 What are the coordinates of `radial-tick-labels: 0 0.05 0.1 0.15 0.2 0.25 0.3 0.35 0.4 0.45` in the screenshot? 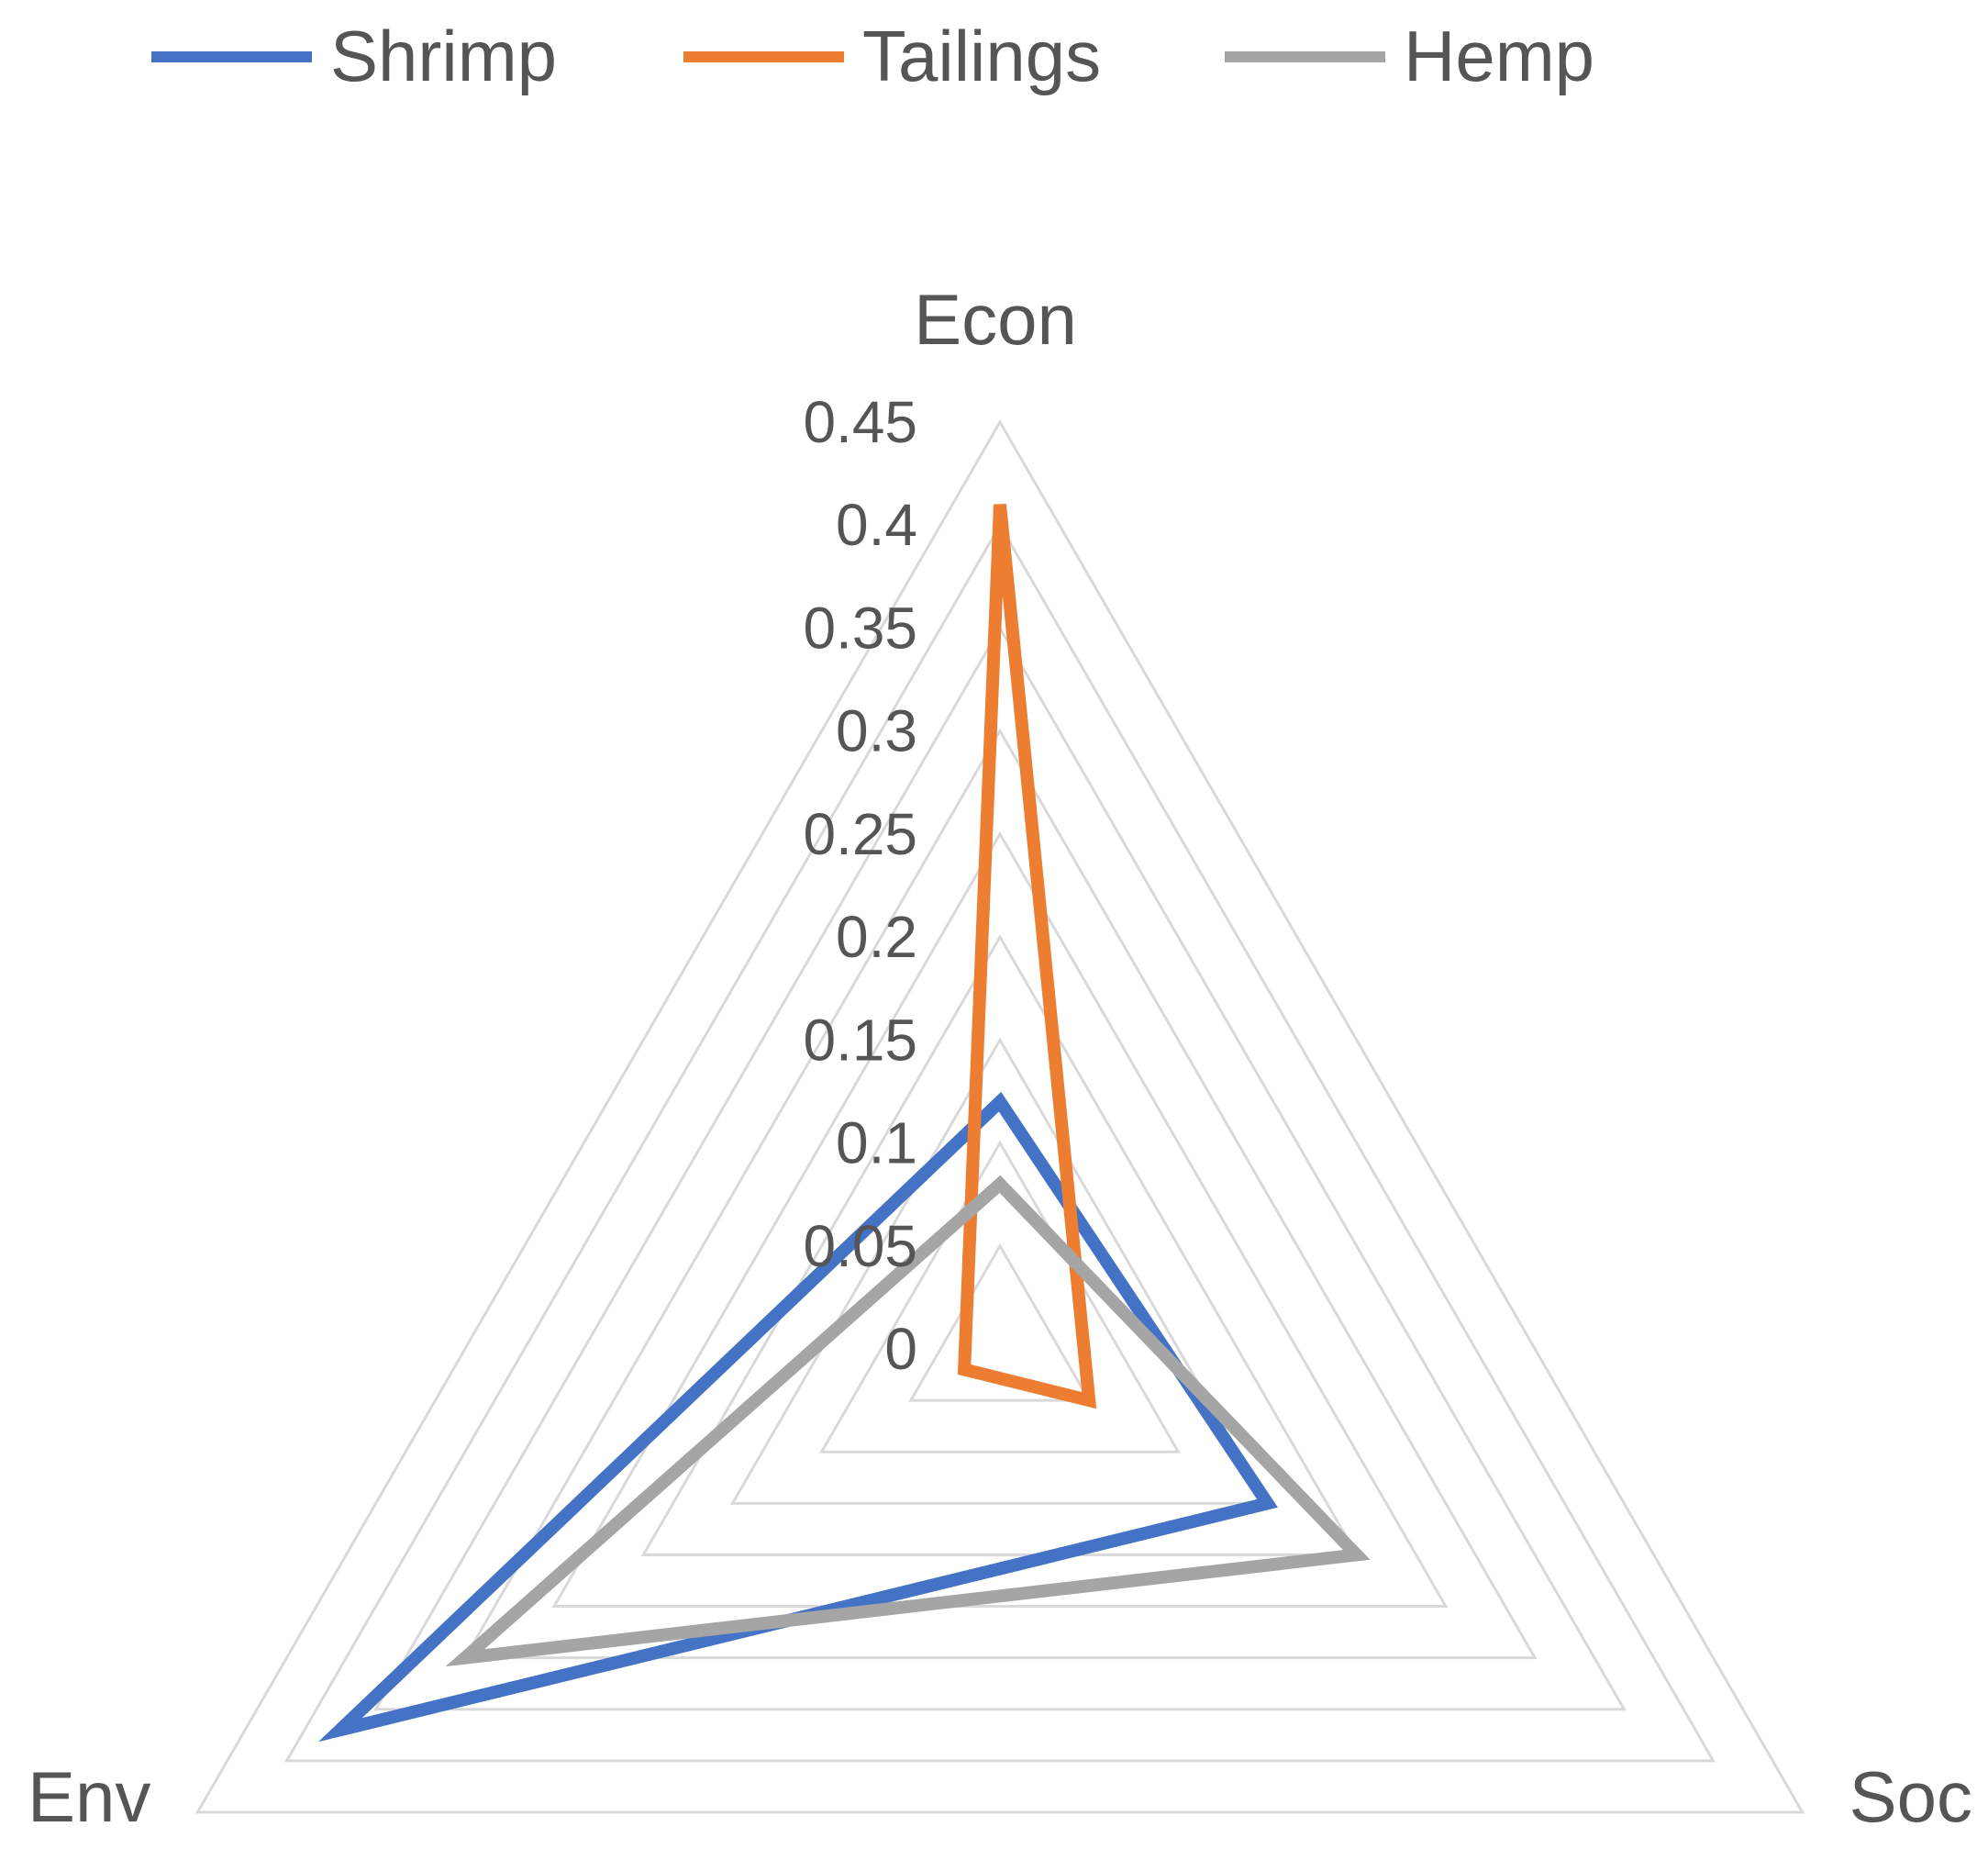 It's located at (860, 885).